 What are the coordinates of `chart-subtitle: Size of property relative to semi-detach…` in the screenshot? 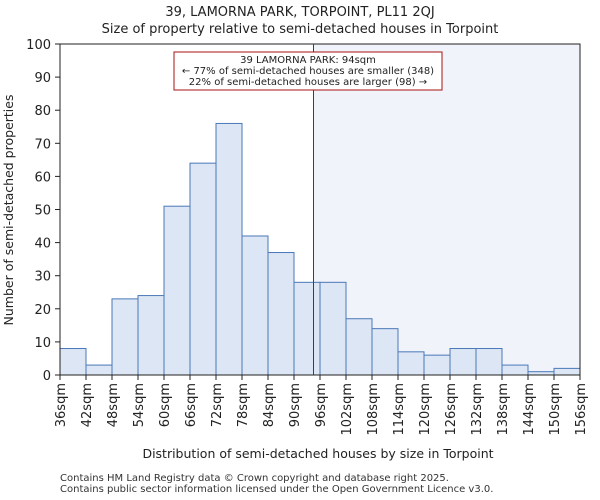 It's located at (300, 29).